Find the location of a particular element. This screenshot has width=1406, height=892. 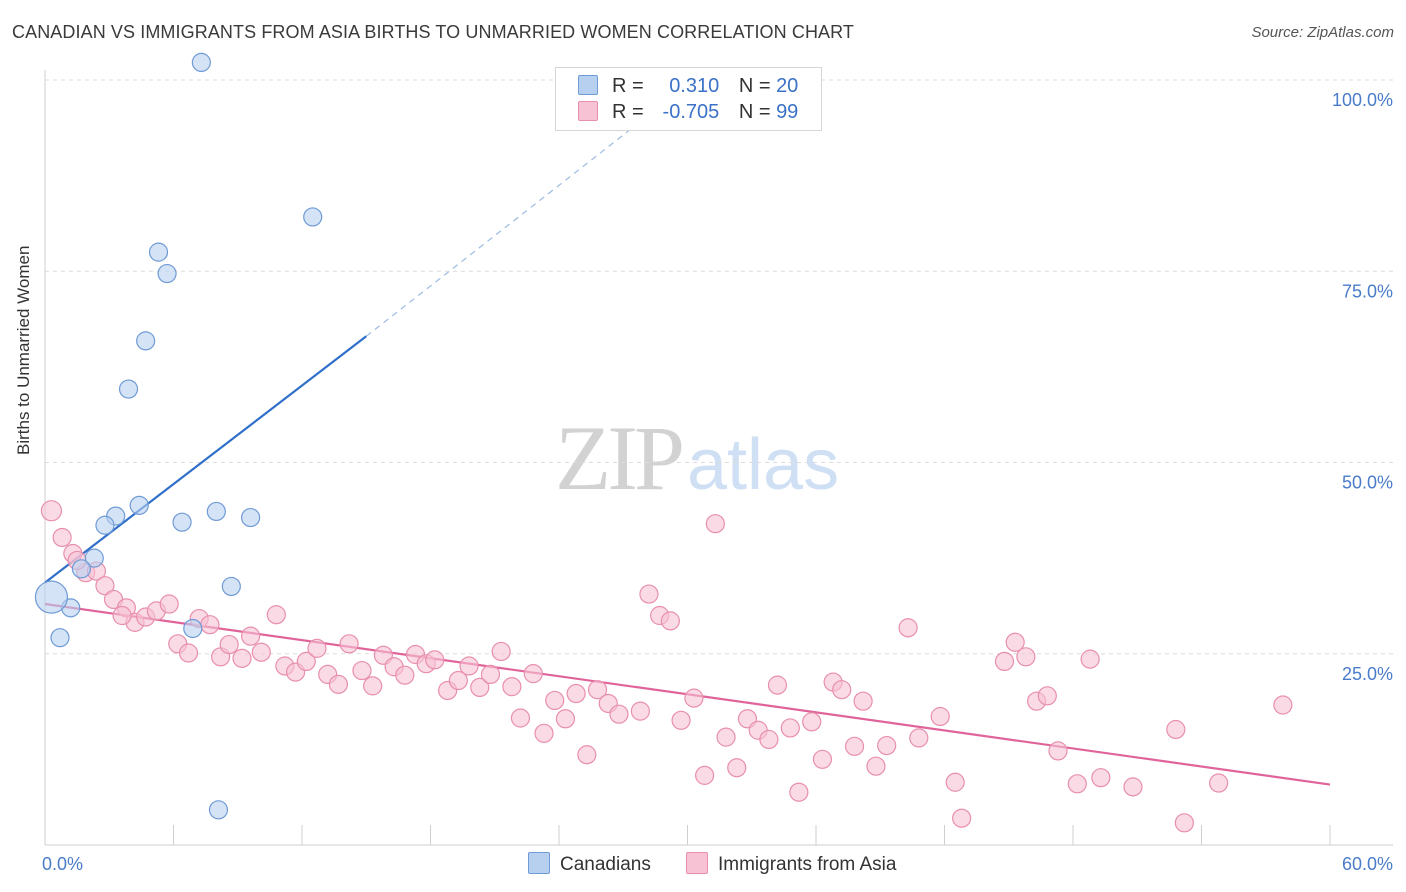

x-tick-label: 0.0% is located at coordinates (62, 864).